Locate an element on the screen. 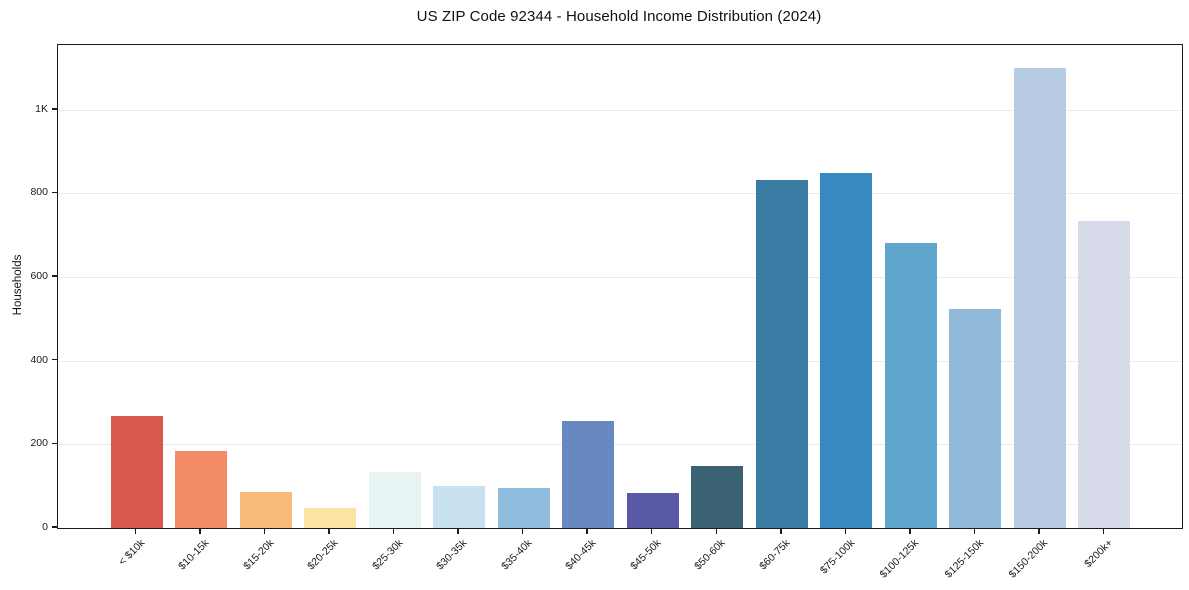  x-tick-label: $50-60k is located at coordinates (710, 555).